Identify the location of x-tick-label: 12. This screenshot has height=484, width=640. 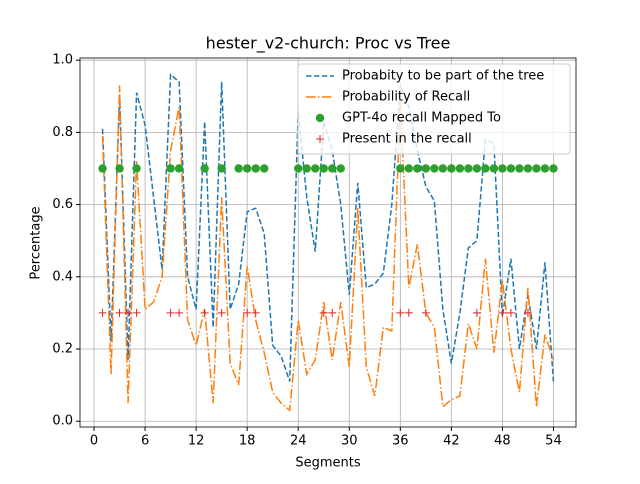
(196, 441).